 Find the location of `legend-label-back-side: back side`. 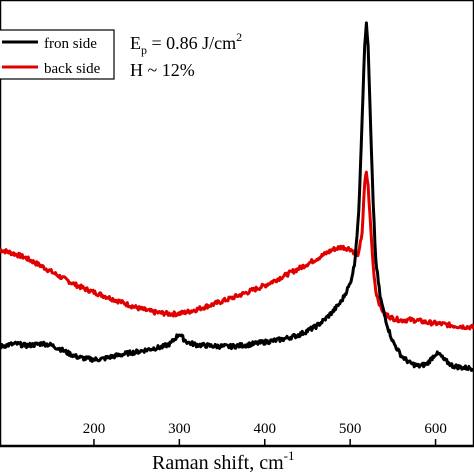

legend-label-back-side: back side is located at coordinates (72, 69).